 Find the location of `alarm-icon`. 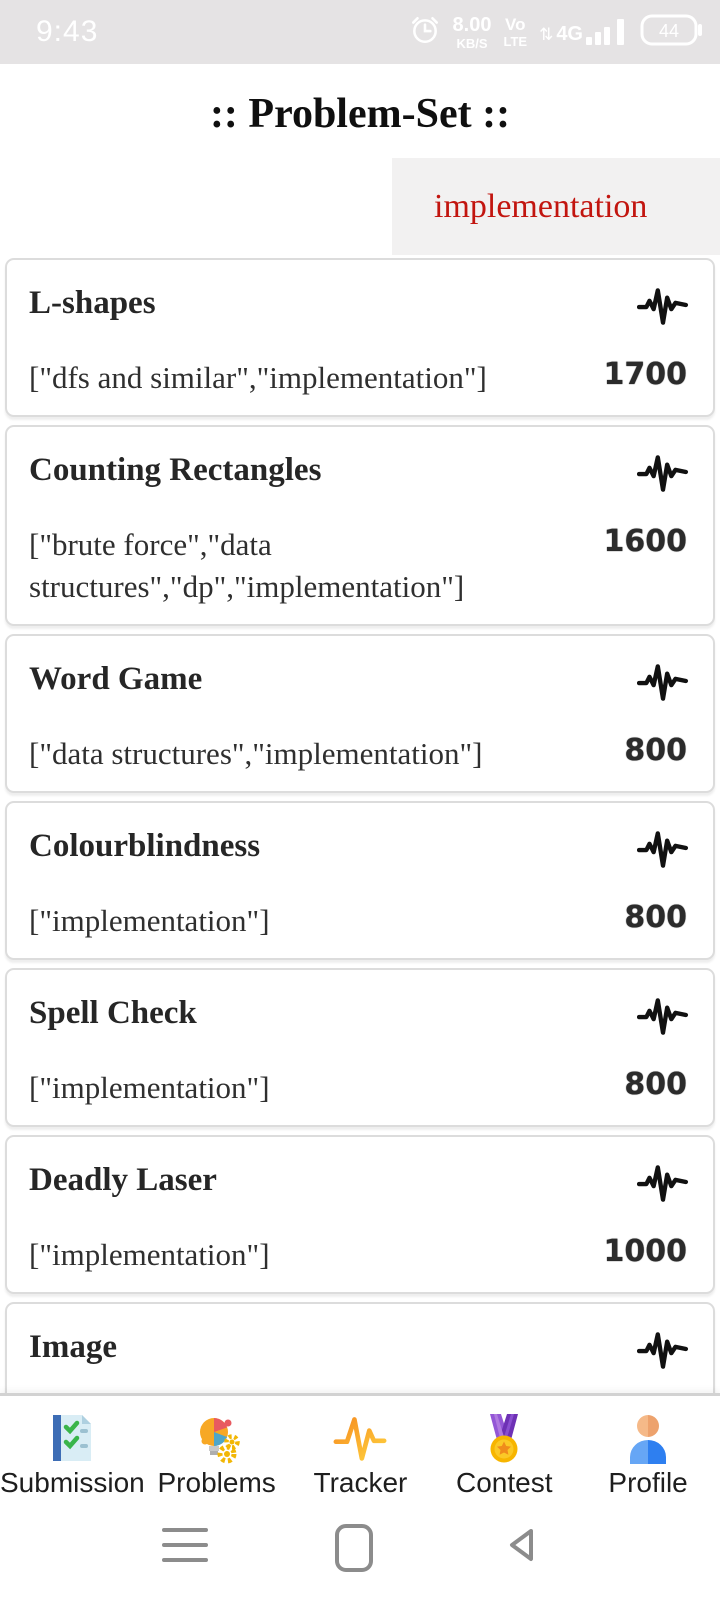

alarm-icon is located at coordinates (425, 32).